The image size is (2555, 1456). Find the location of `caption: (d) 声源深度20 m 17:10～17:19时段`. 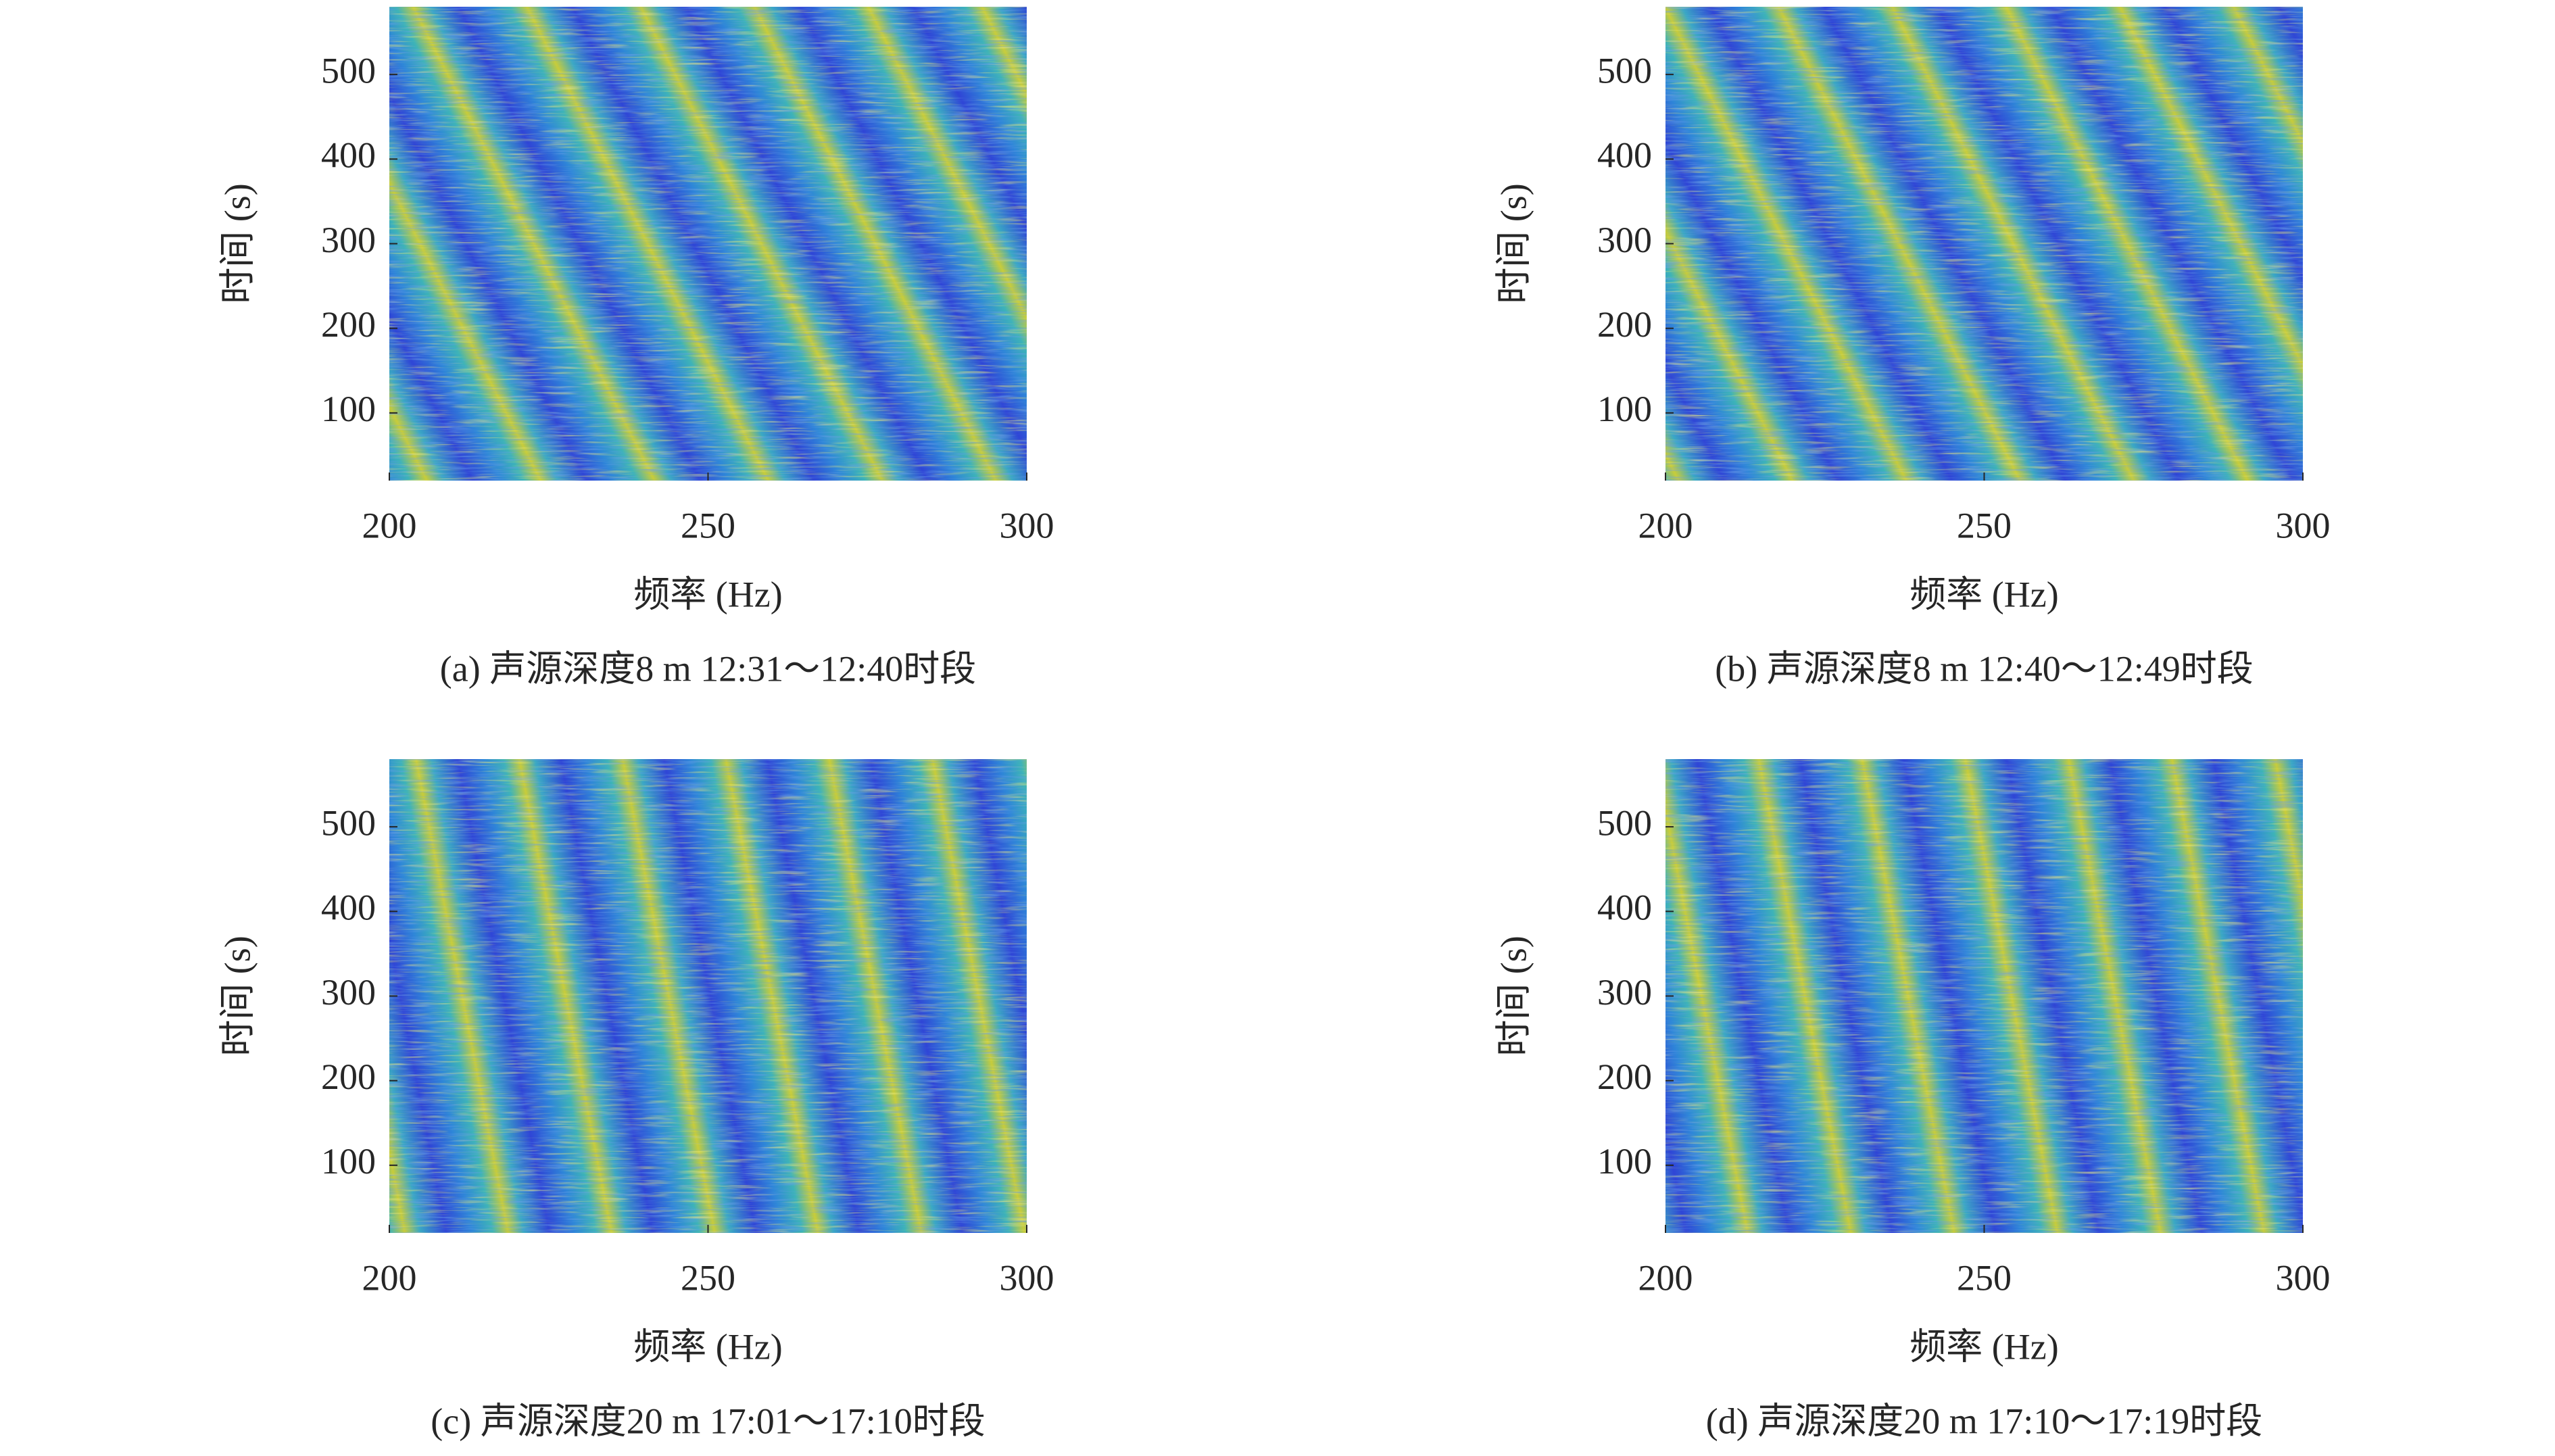

caption: (d) 声源深度20 m 17:10～17:19时段 is located at coordinates (1984, 1421).